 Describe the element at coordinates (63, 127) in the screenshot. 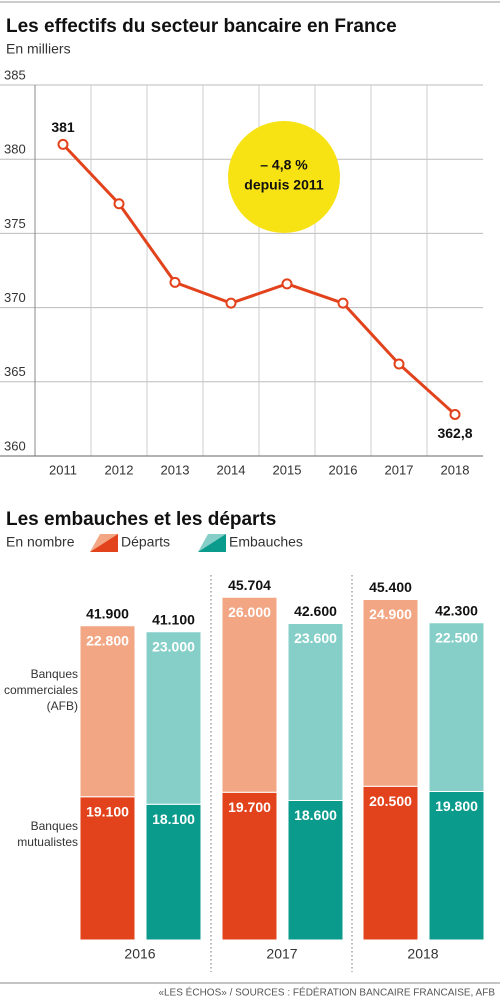

I see `data-label: 381` at that location.